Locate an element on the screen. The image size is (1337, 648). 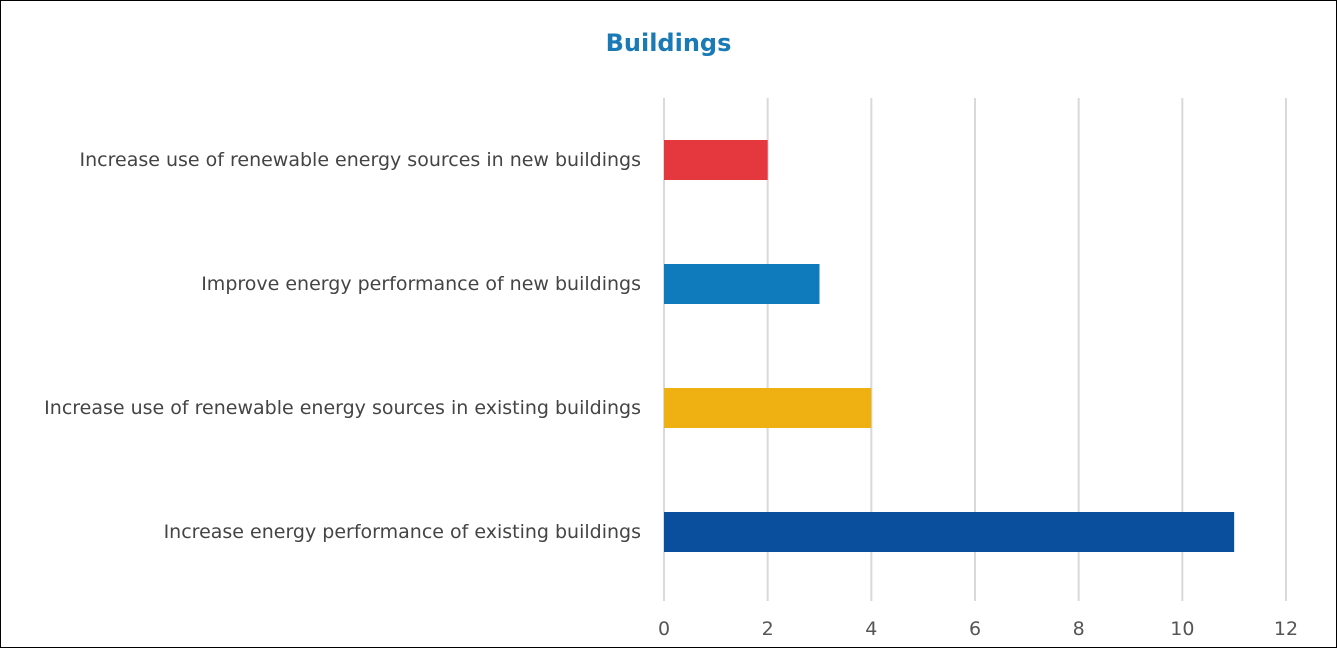
x-tick-label: 4 is located at coordinates (871, 629).